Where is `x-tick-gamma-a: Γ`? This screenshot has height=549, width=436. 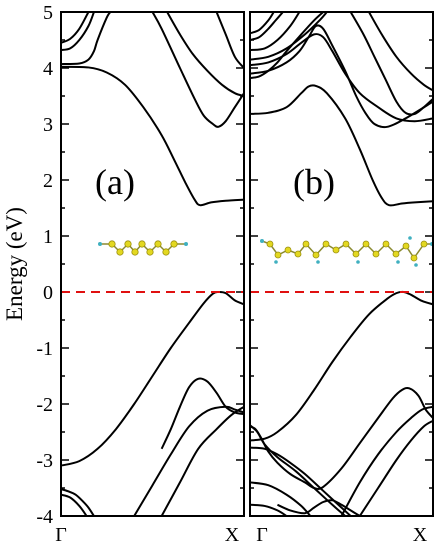
x-tick-gamma-a: Γ is located at coordinates (61, 535).